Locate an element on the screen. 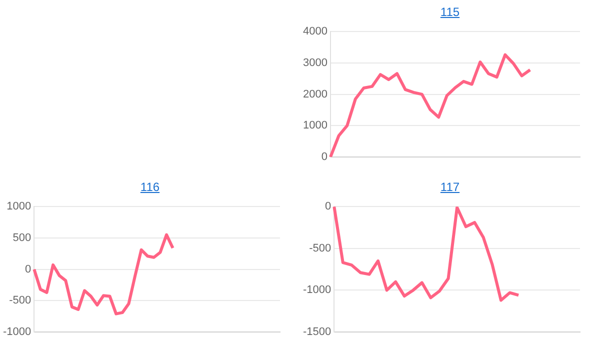  chart-title: 115 is located at coordinates (450, 12).